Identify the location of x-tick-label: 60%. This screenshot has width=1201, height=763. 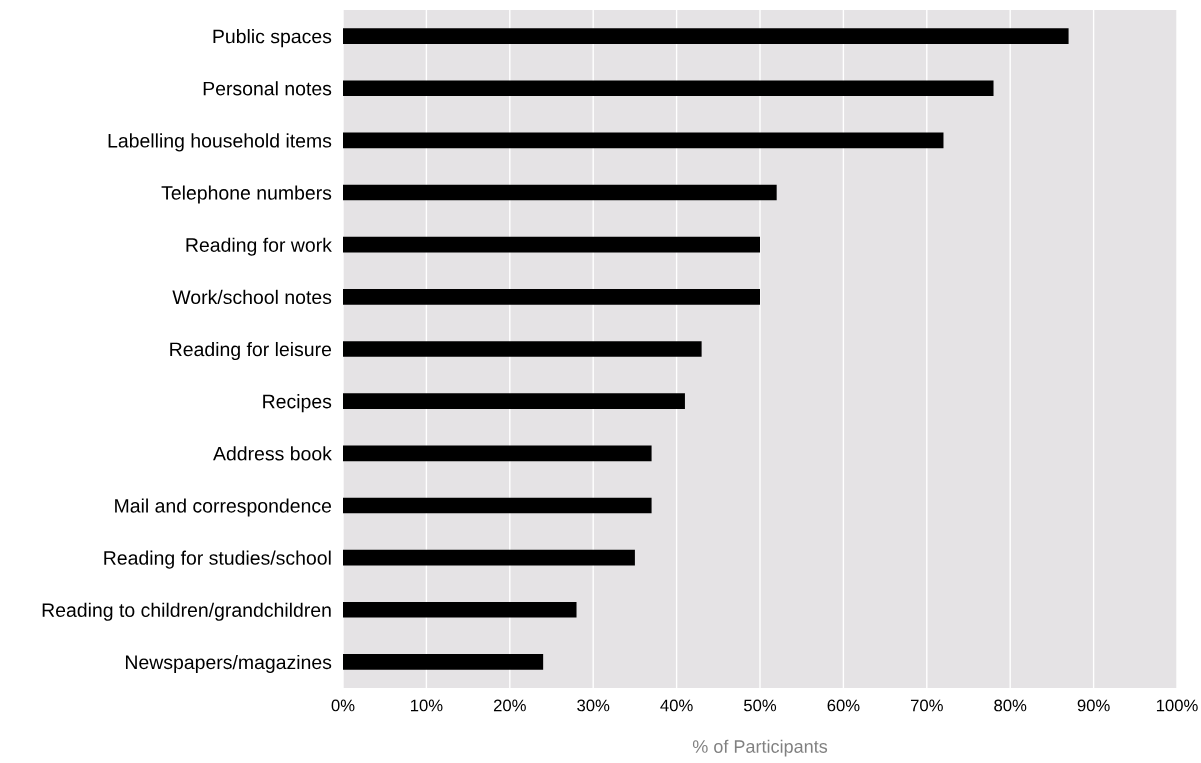
(843, 705).